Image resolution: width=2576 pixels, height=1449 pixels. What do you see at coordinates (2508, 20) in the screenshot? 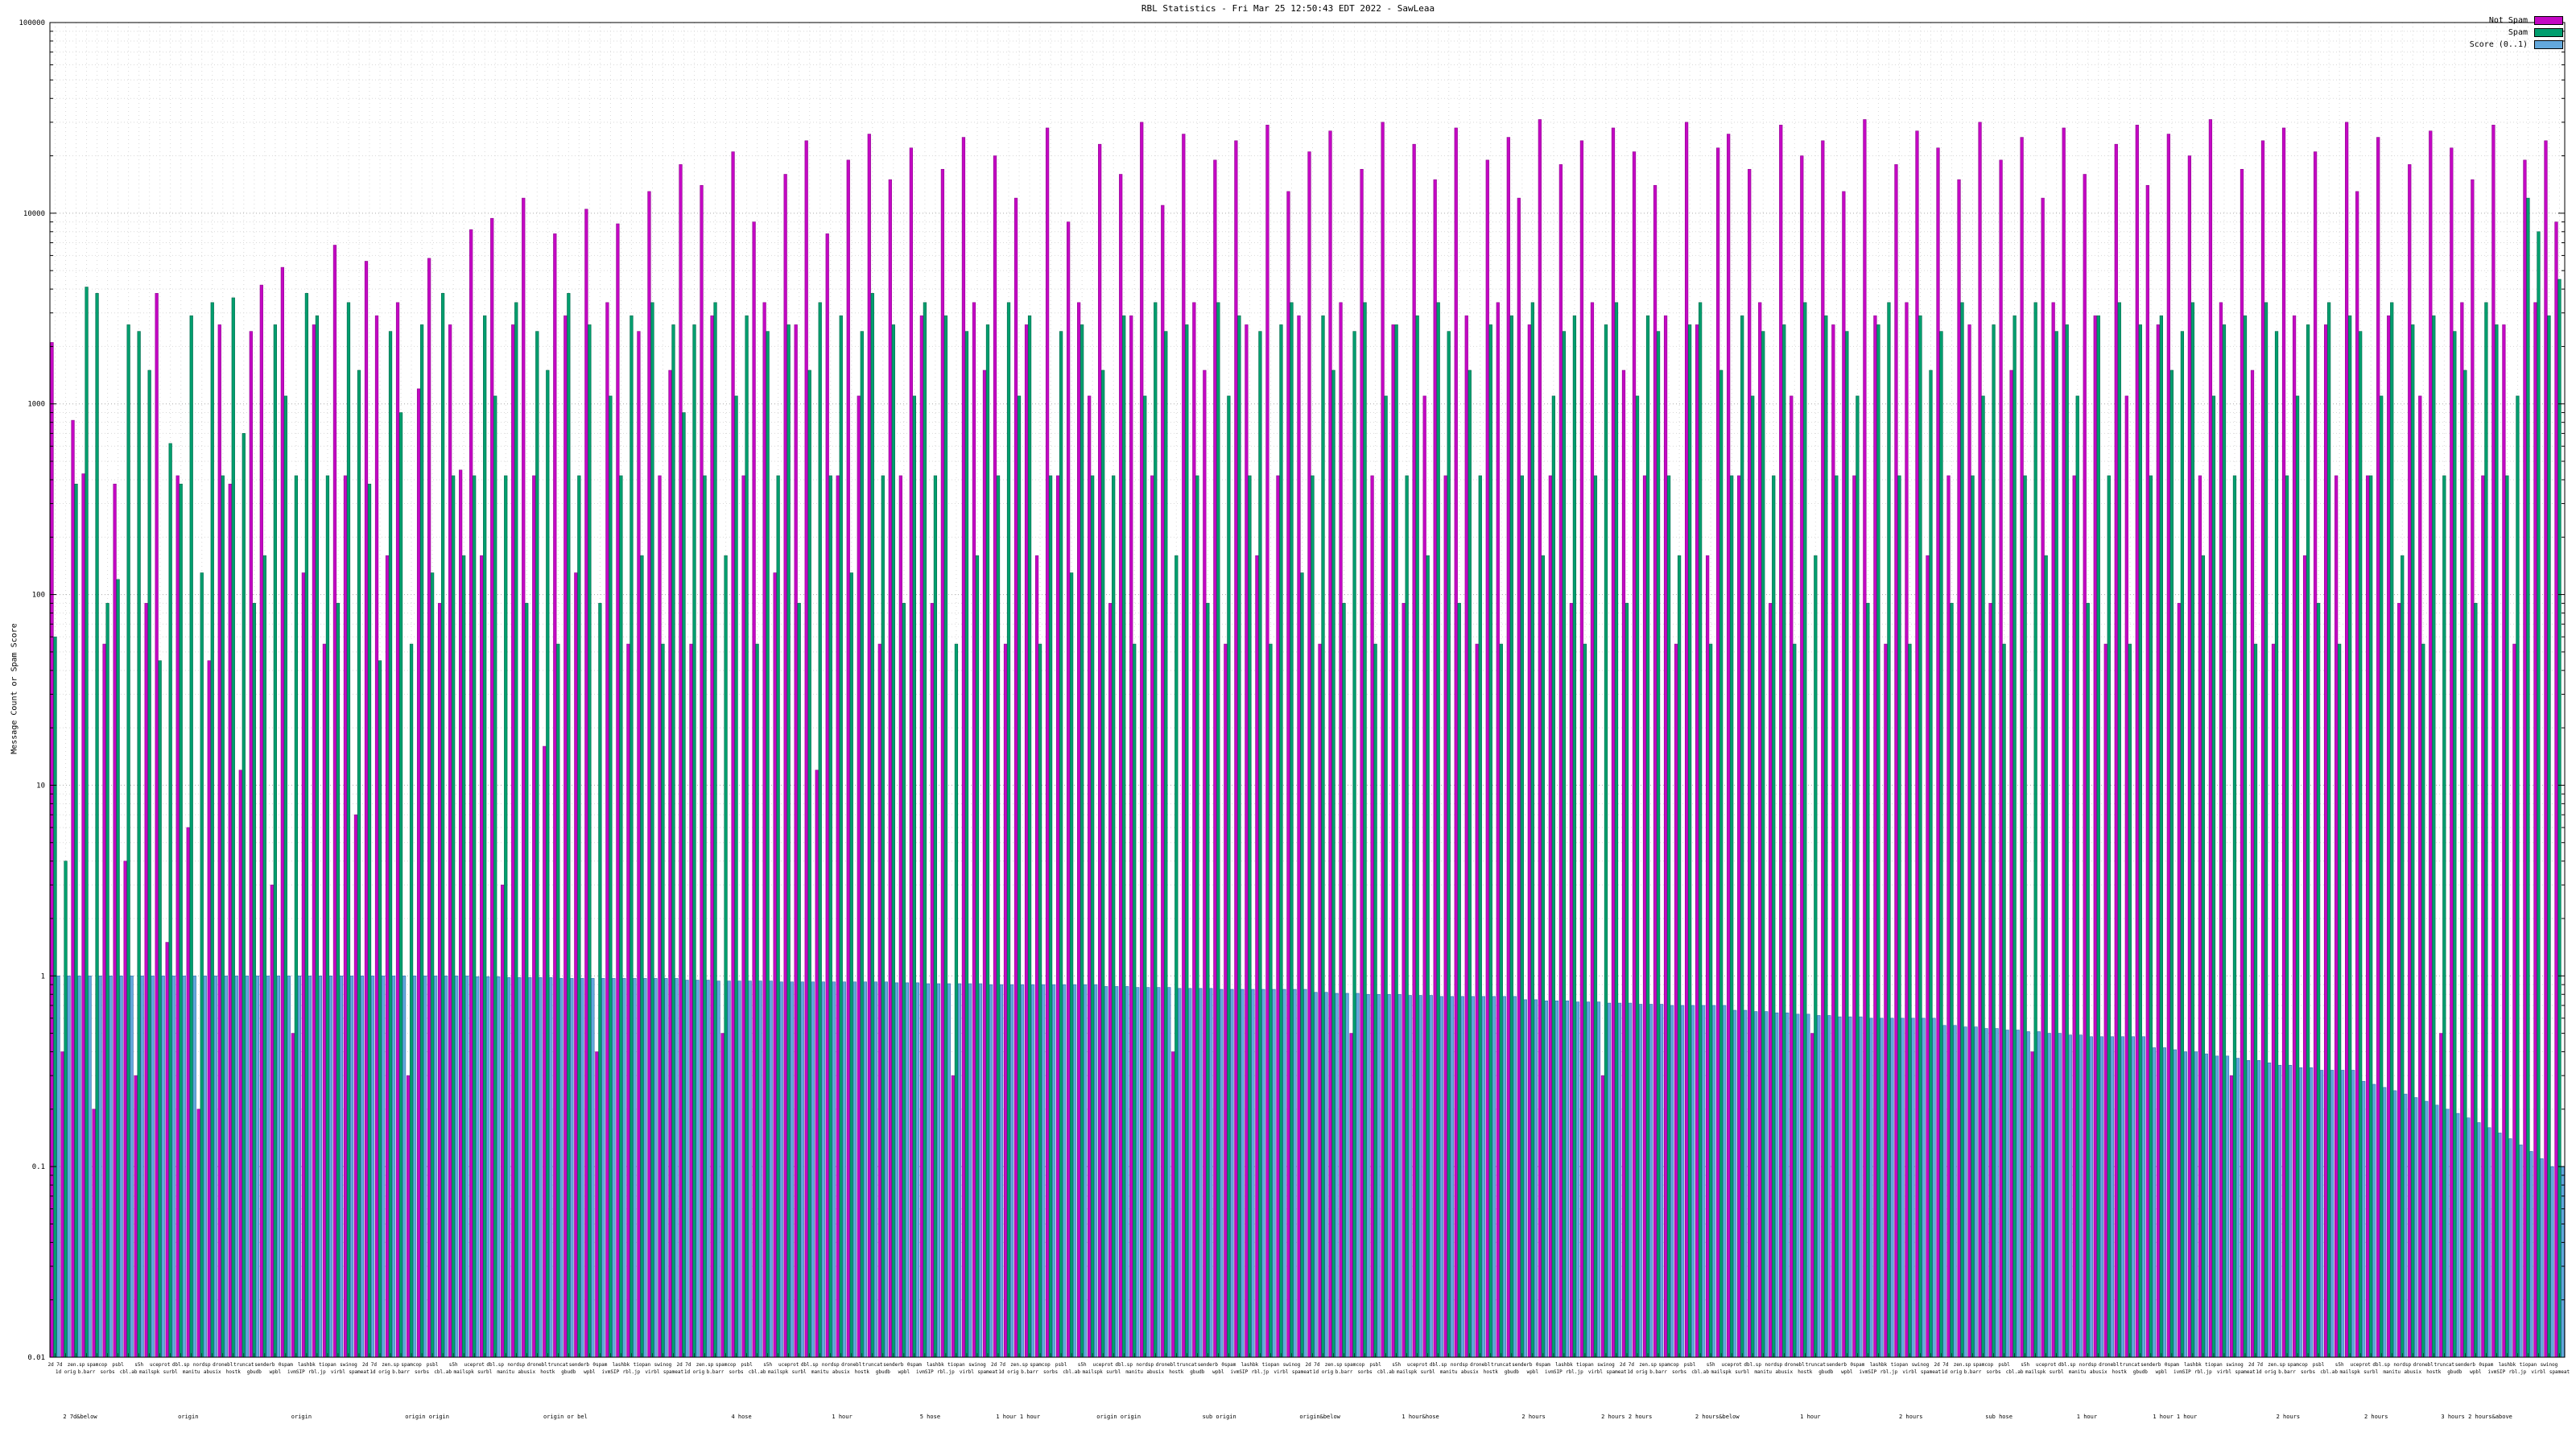
I see `legend-label-not-spam: Not Spam` at bounding box center [2508, 20].